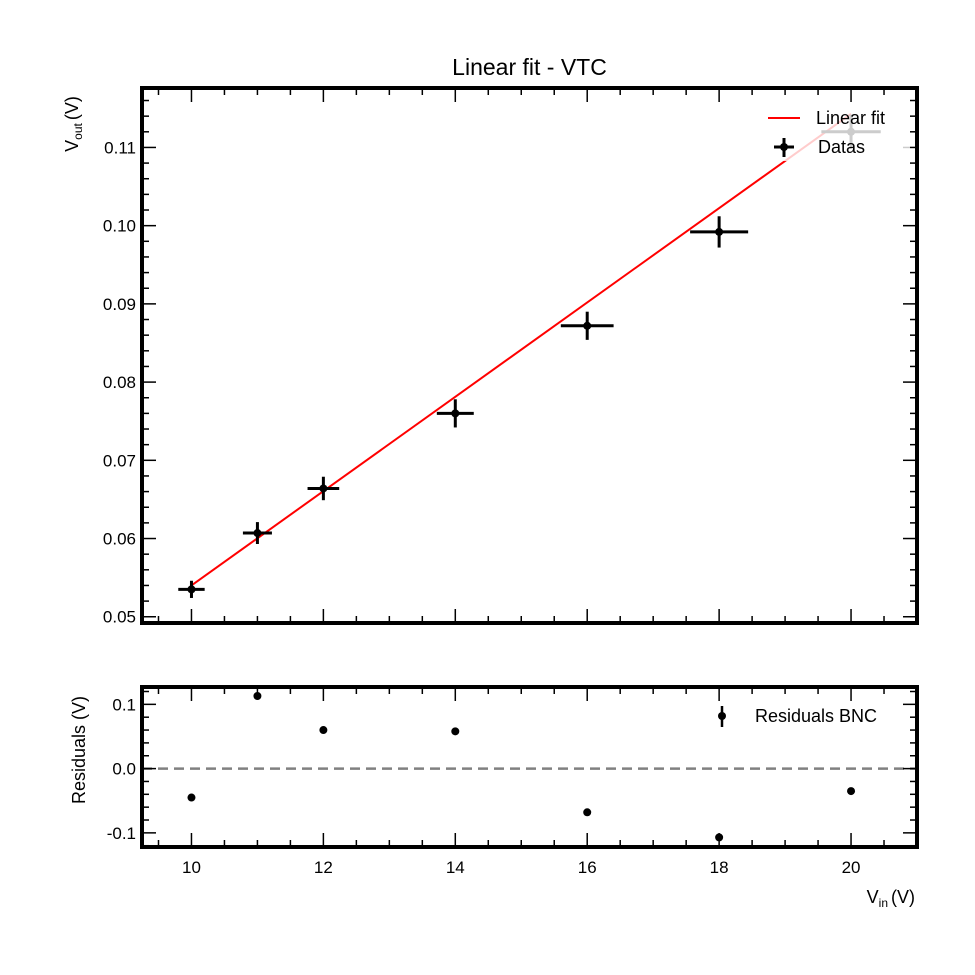 This screenshot has width=975, height=975. Describe the element at coordinates (850, 118) in the screenshot. I see `legend-linear-fit-label: Linear fit` at that location.